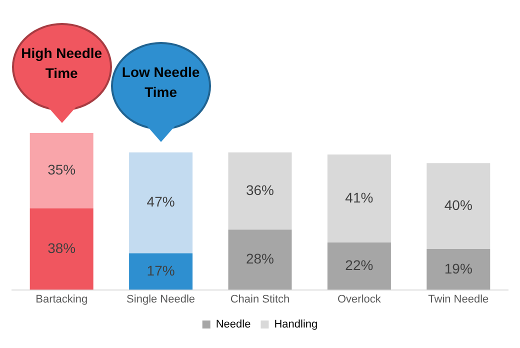 This screenshot has width=520, height=348. I want to click on data-label: 35%, so click(62, 169).